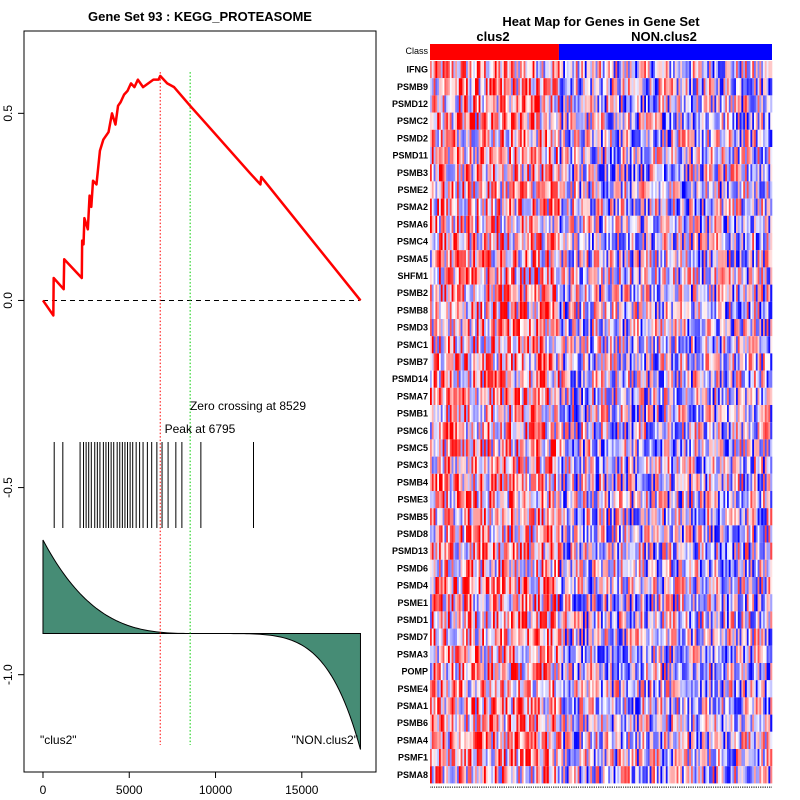 The height and width of the screenshot is (800, 800). Describe the element at coordinates (8, 674) in the screenshot. I see `y-tick-label: -1.0` at that location.